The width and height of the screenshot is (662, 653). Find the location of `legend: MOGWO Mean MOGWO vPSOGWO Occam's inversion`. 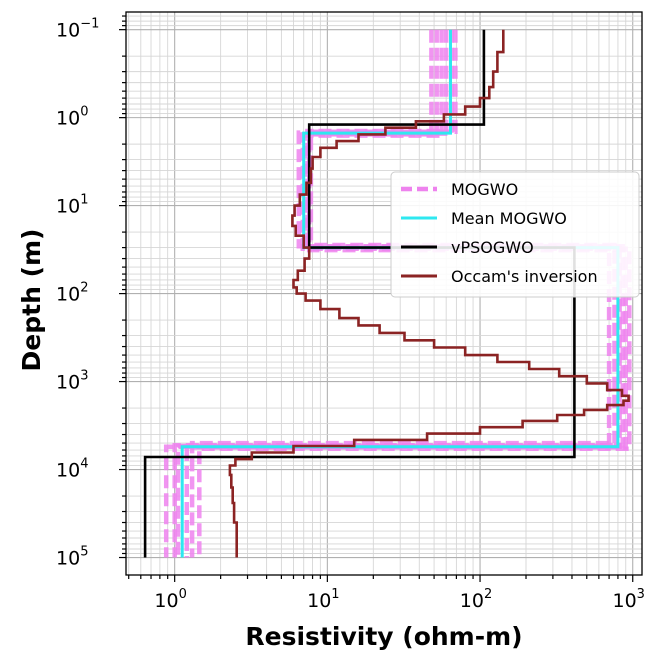

legend: MOGWO Mean MOGWO vPSOGWO Occam's inversion is located at coordinates (515, 234).